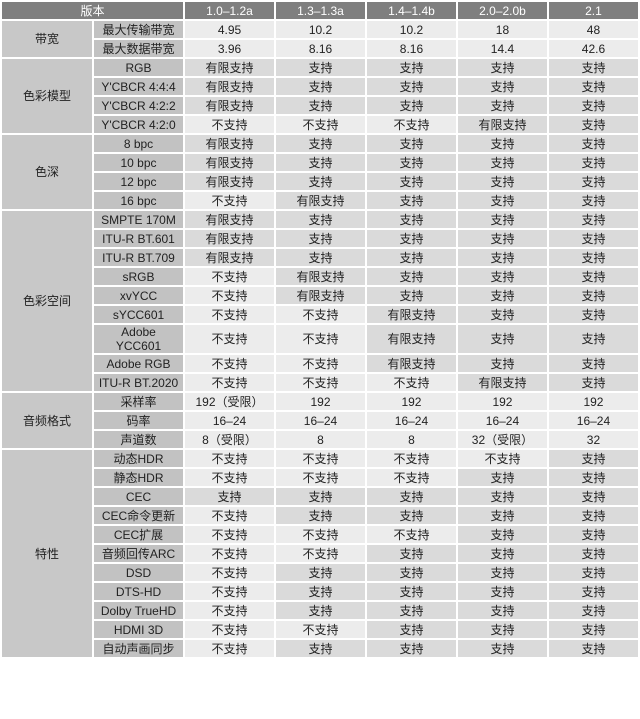  What do you see at coordinates (138, 401) in the screenshot?
I see `row-label-cell: 采样率` at bounding box center [138, 401].